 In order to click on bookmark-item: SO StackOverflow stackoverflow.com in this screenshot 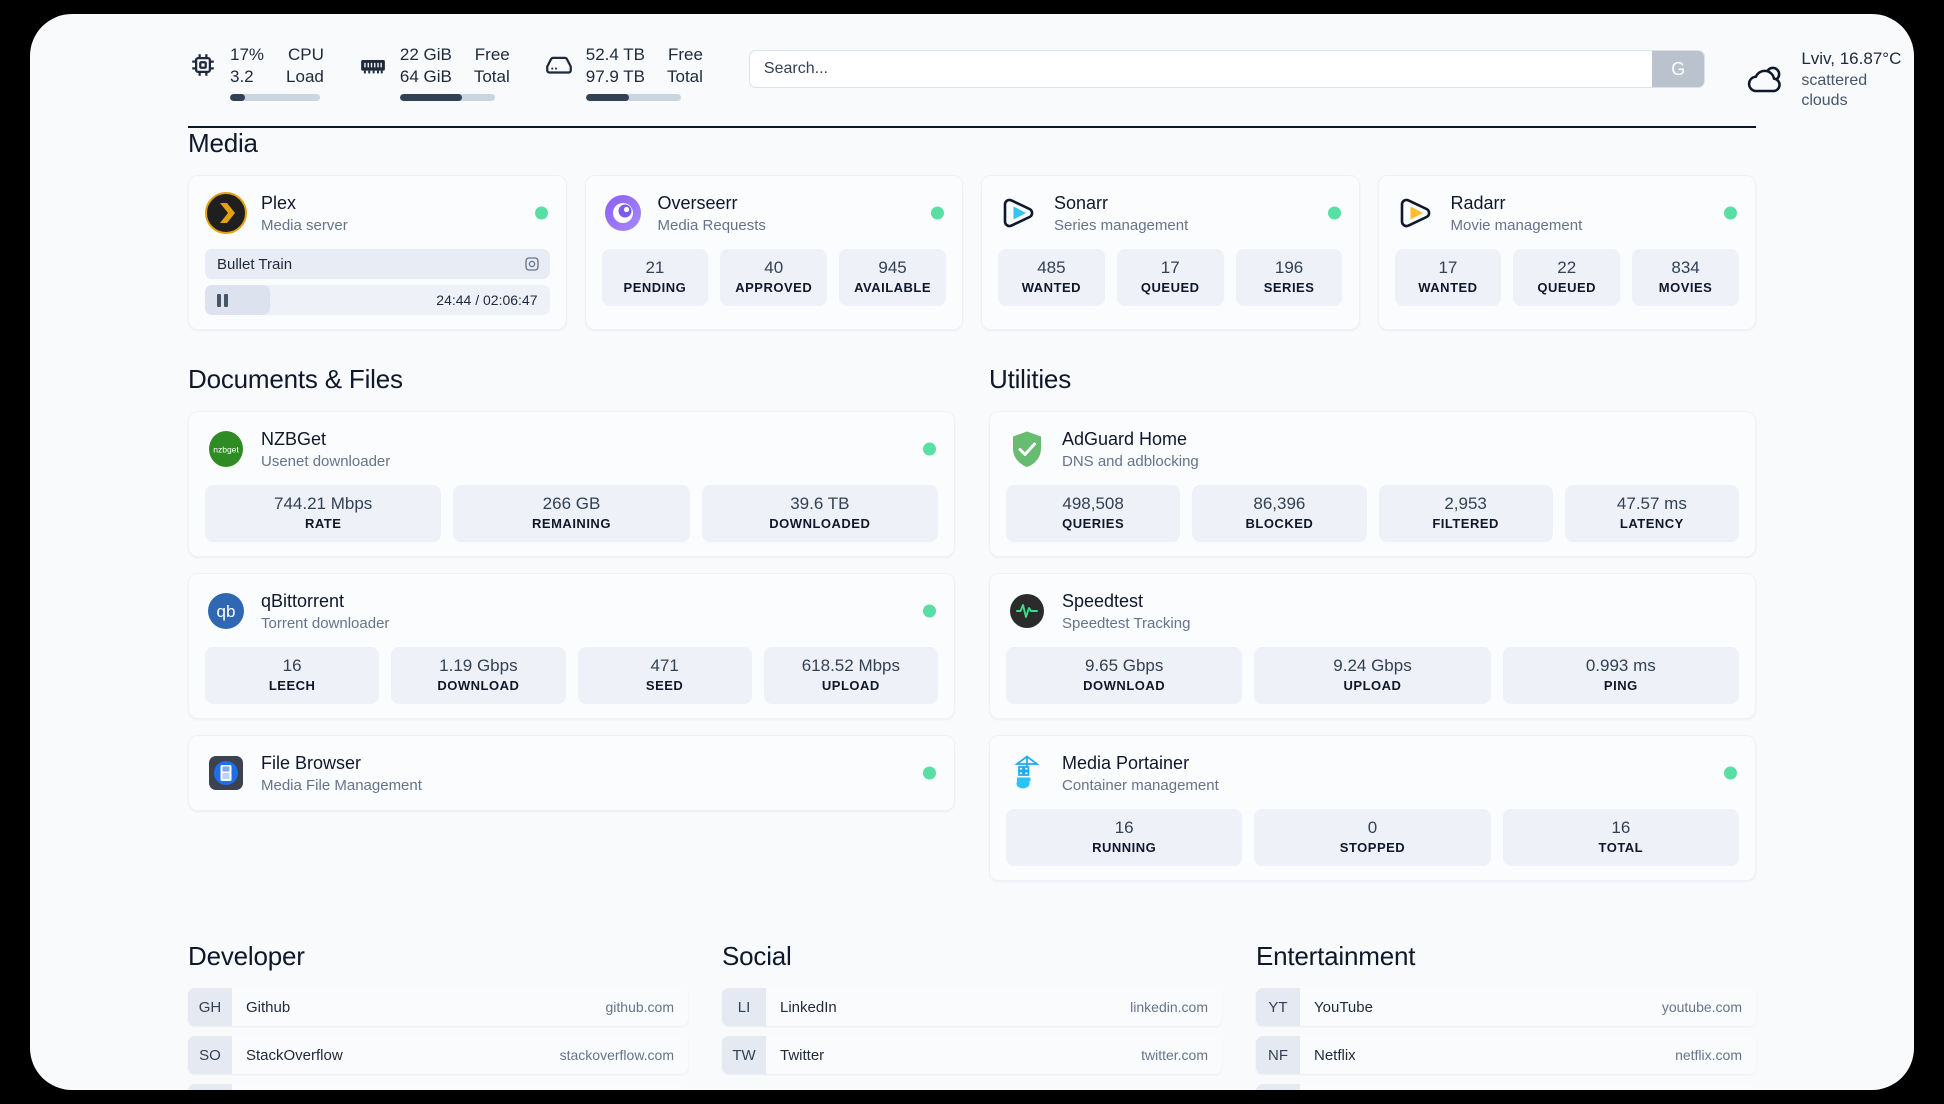, I will do `click(438, 1055)`.